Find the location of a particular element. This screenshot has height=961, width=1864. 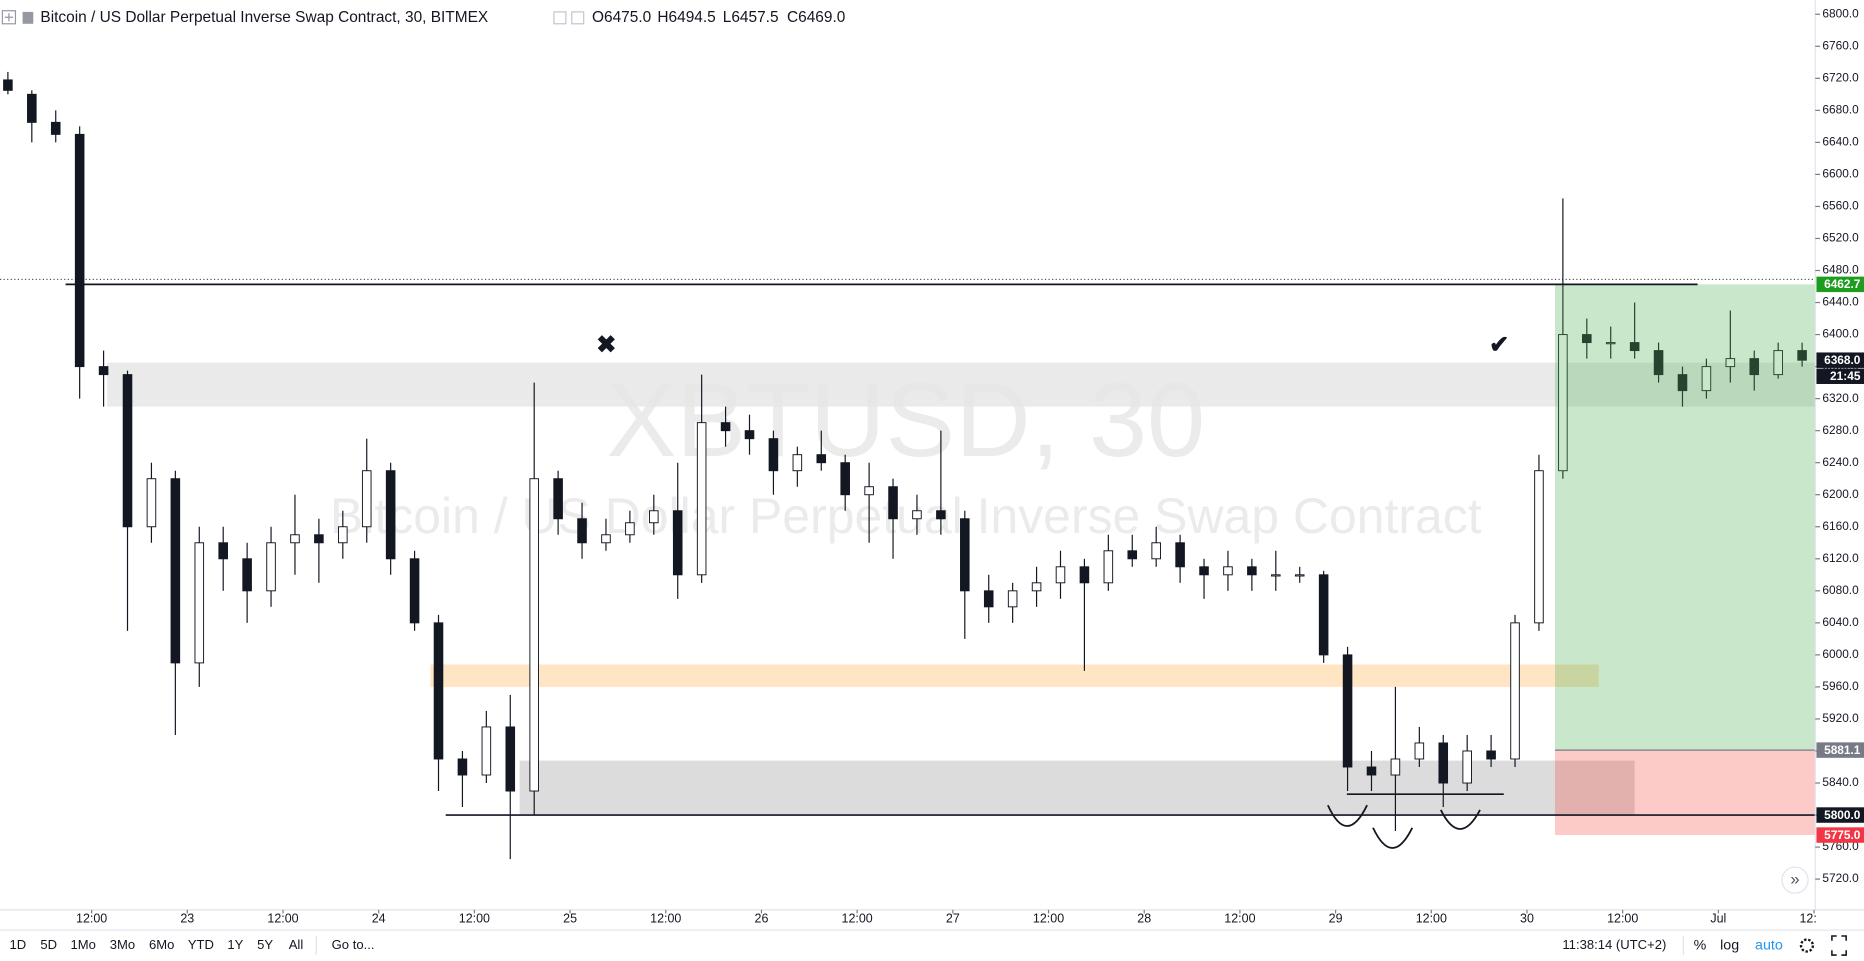

range-button: 5D is located at coordinates (48, 944).